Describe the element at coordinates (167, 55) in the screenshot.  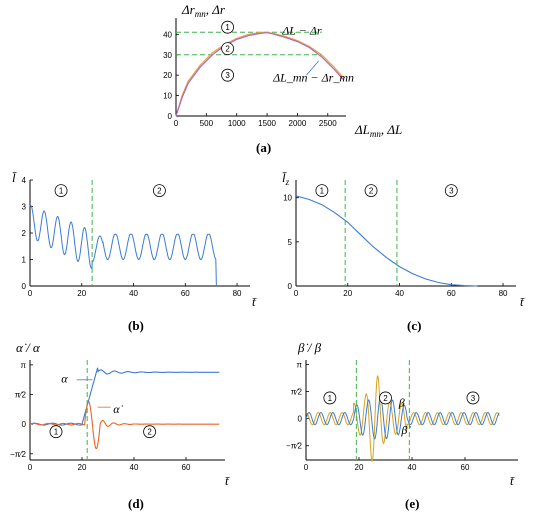
I see `y-tick-label: 30` at that location.